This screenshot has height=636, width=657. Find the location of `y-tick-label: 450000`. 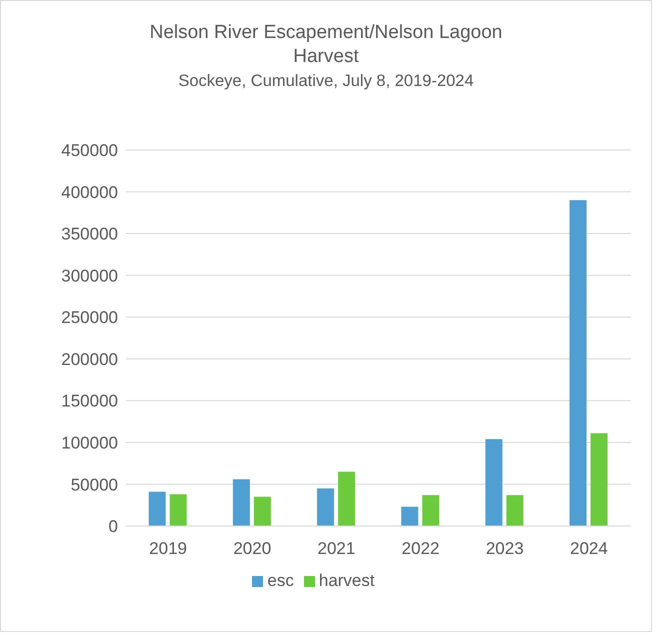

y-tick-label: 450000 is located at coordinates (89, 150).